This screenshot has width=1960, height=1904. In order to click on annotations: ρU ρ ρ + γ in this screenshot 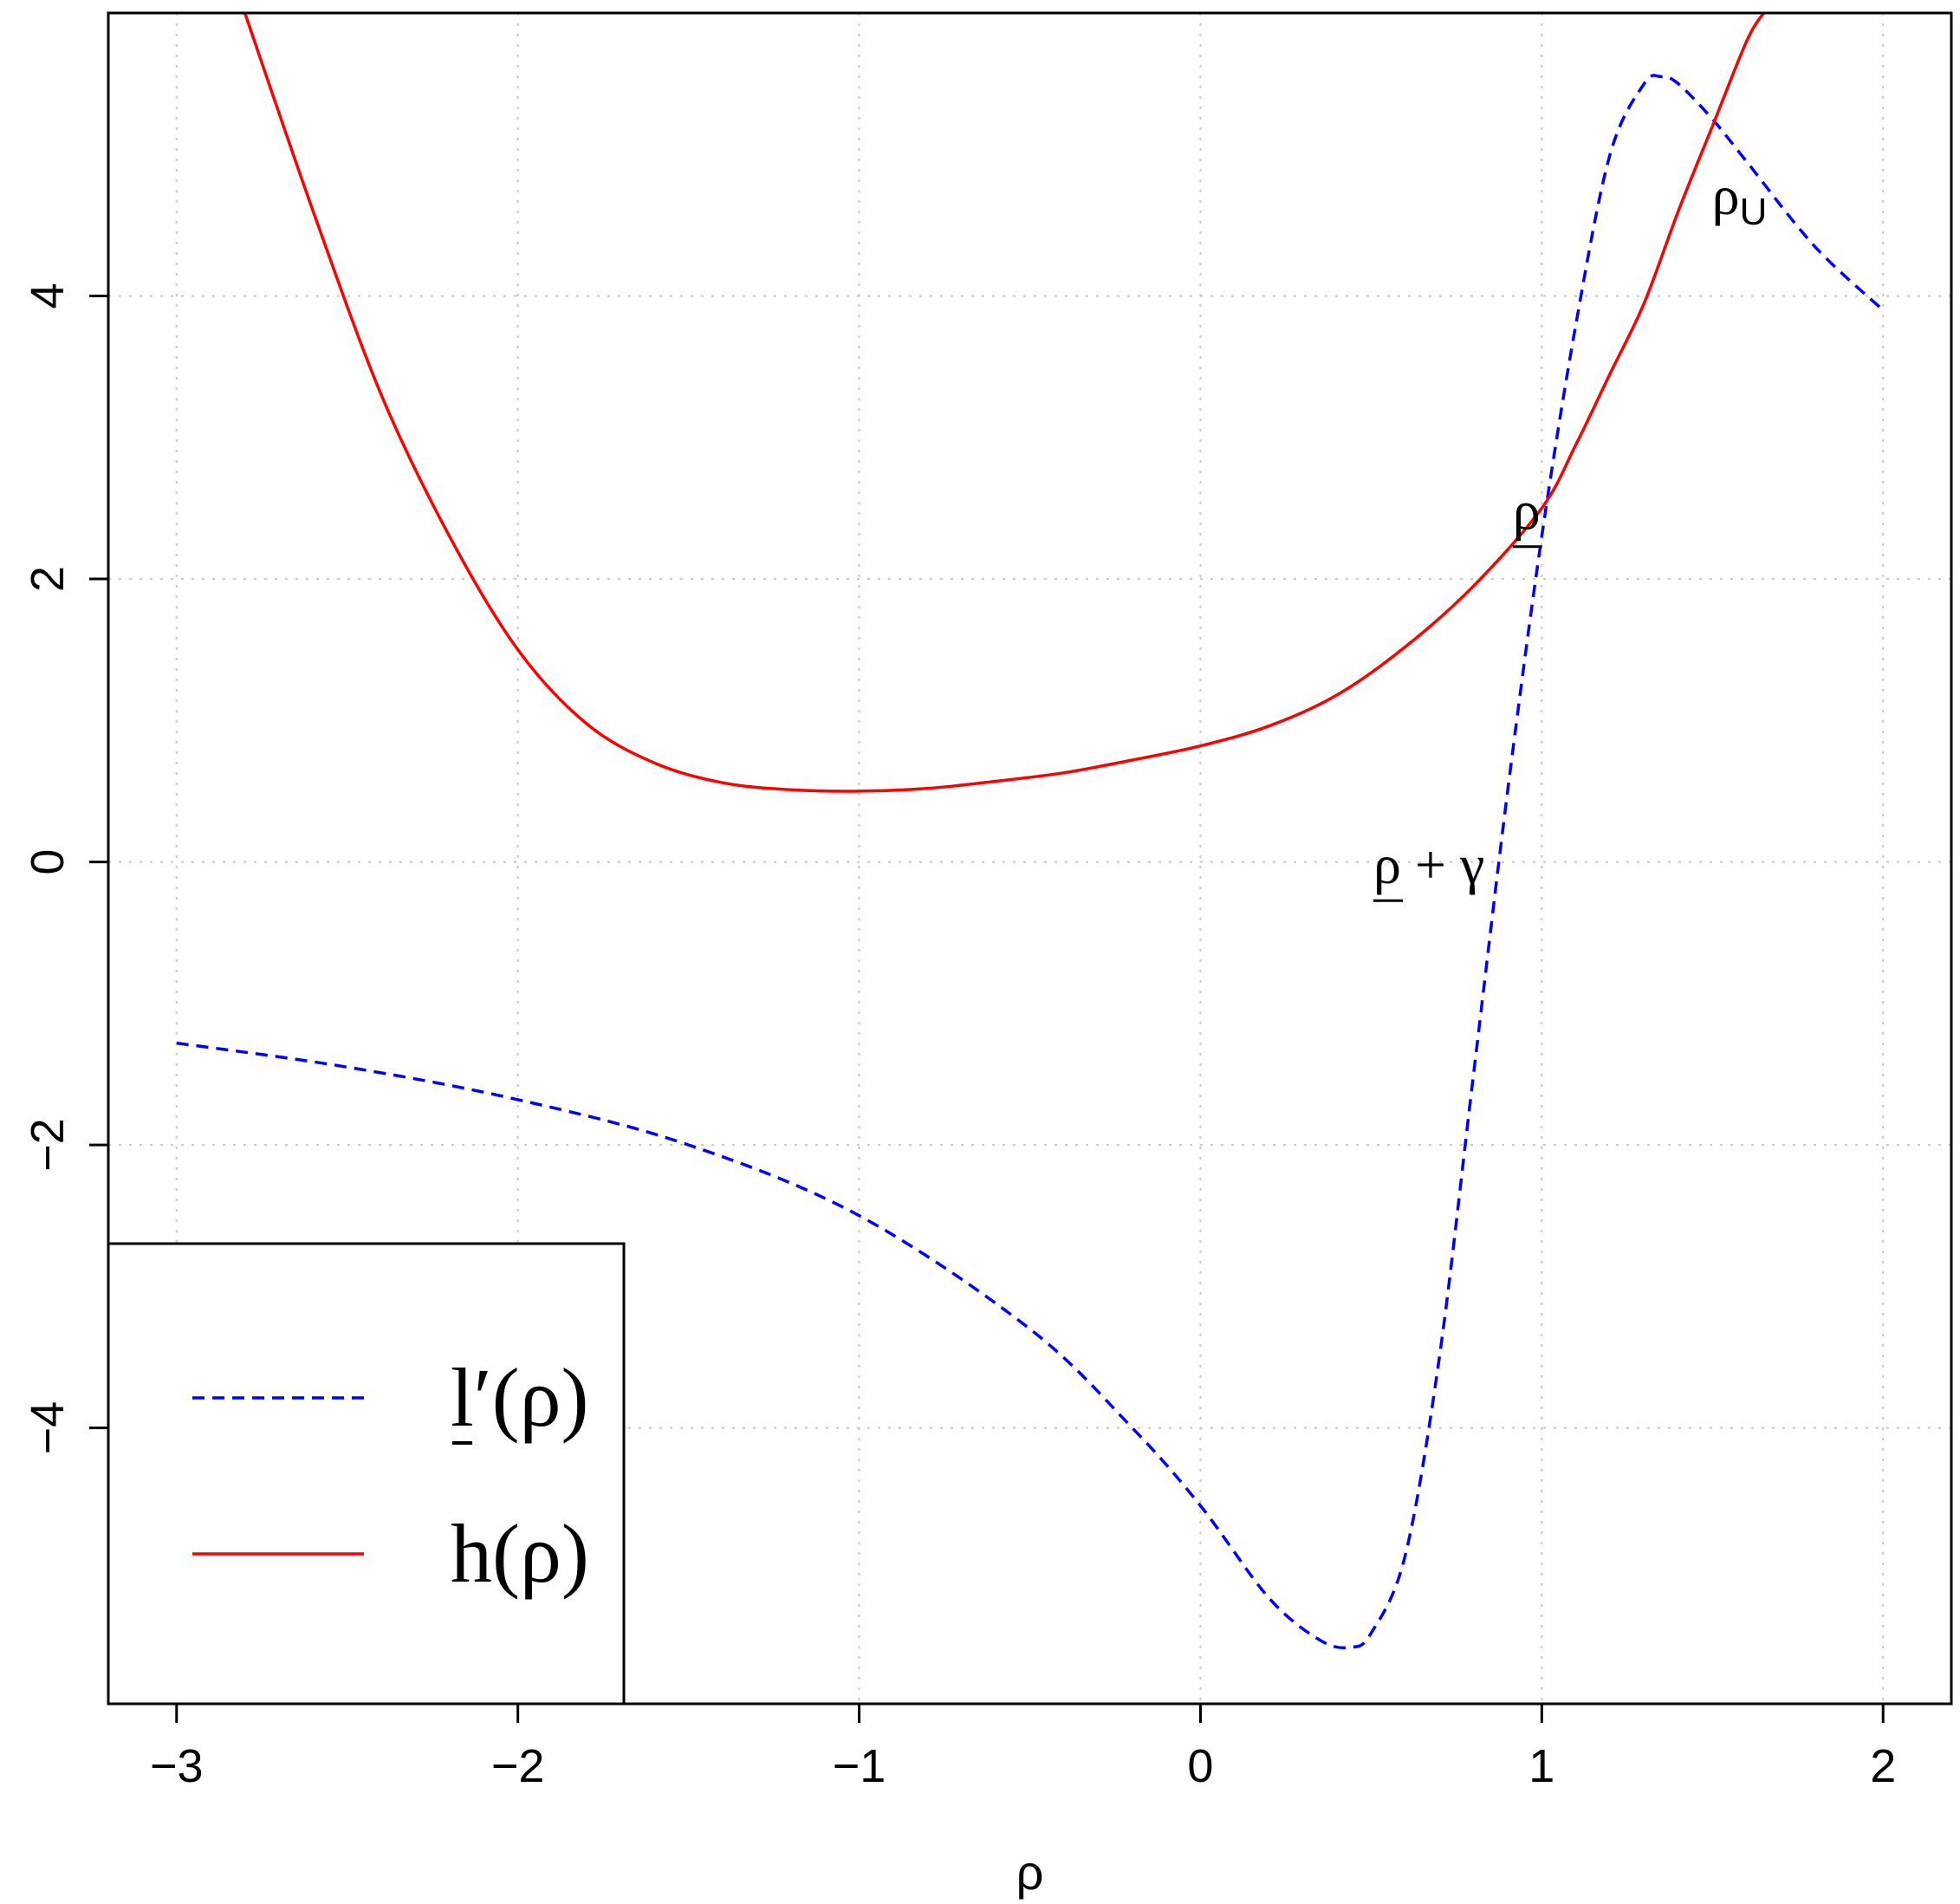, I will do `click(1570, 533)`.